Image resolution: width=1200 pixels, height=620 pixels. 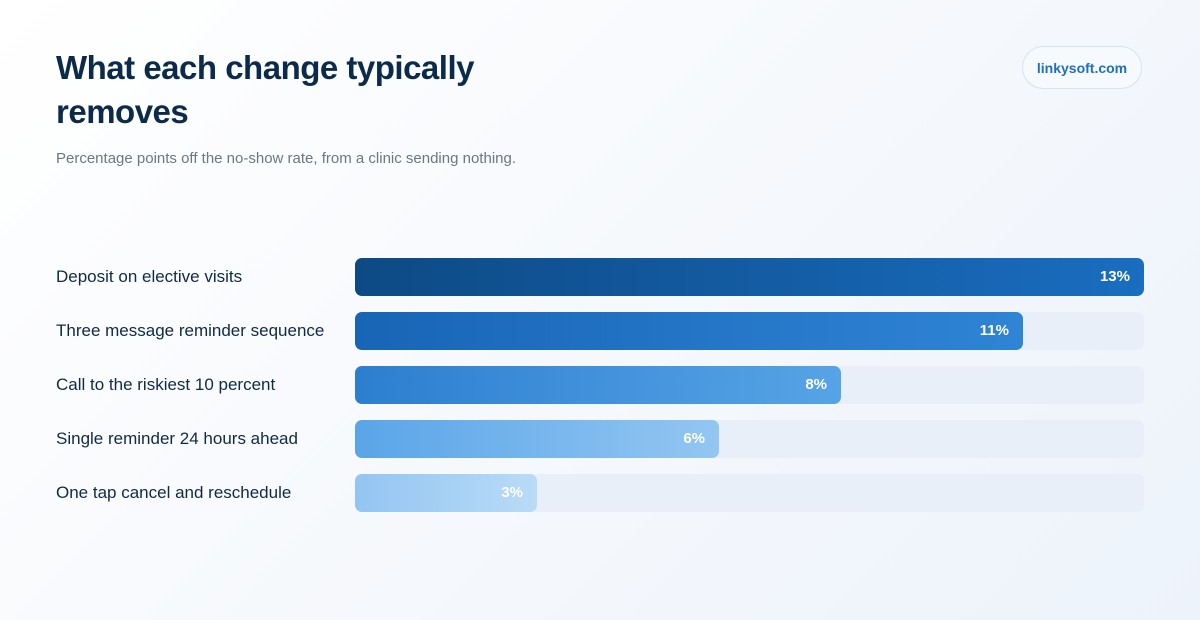 I want to click on bar-value-label: 8%, so click(x=816, y=384).